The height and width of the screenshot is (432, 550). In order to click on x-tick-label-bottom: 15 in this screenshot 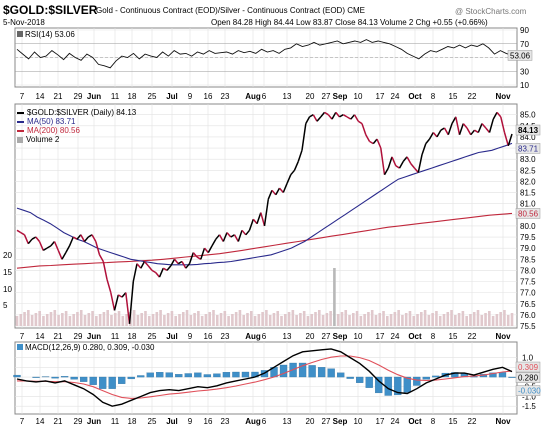, I will do `click(453, 421)`.